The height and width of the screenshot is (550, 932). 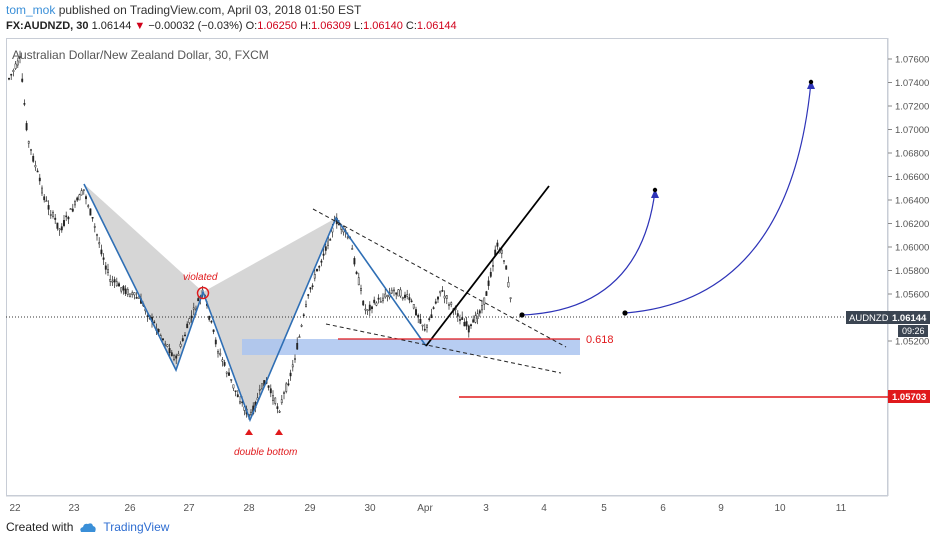 What do you see at coordinates (912, 271) in the screenshot?
I see `price-tick-label: 1.05800` at bounding box center [912, 271].